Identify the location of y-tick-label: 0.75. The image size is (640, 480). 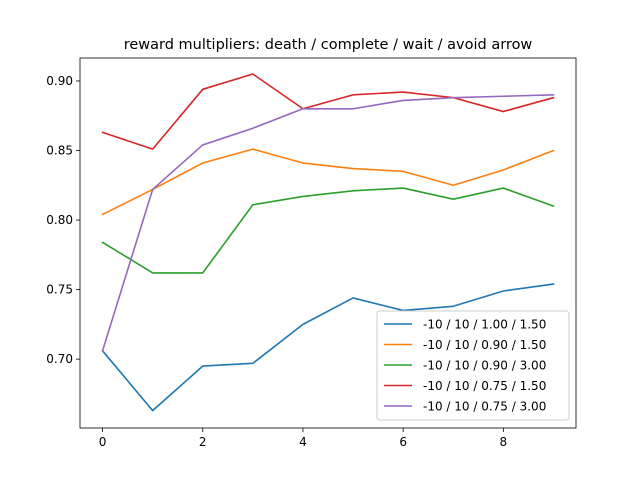
(59, 290).